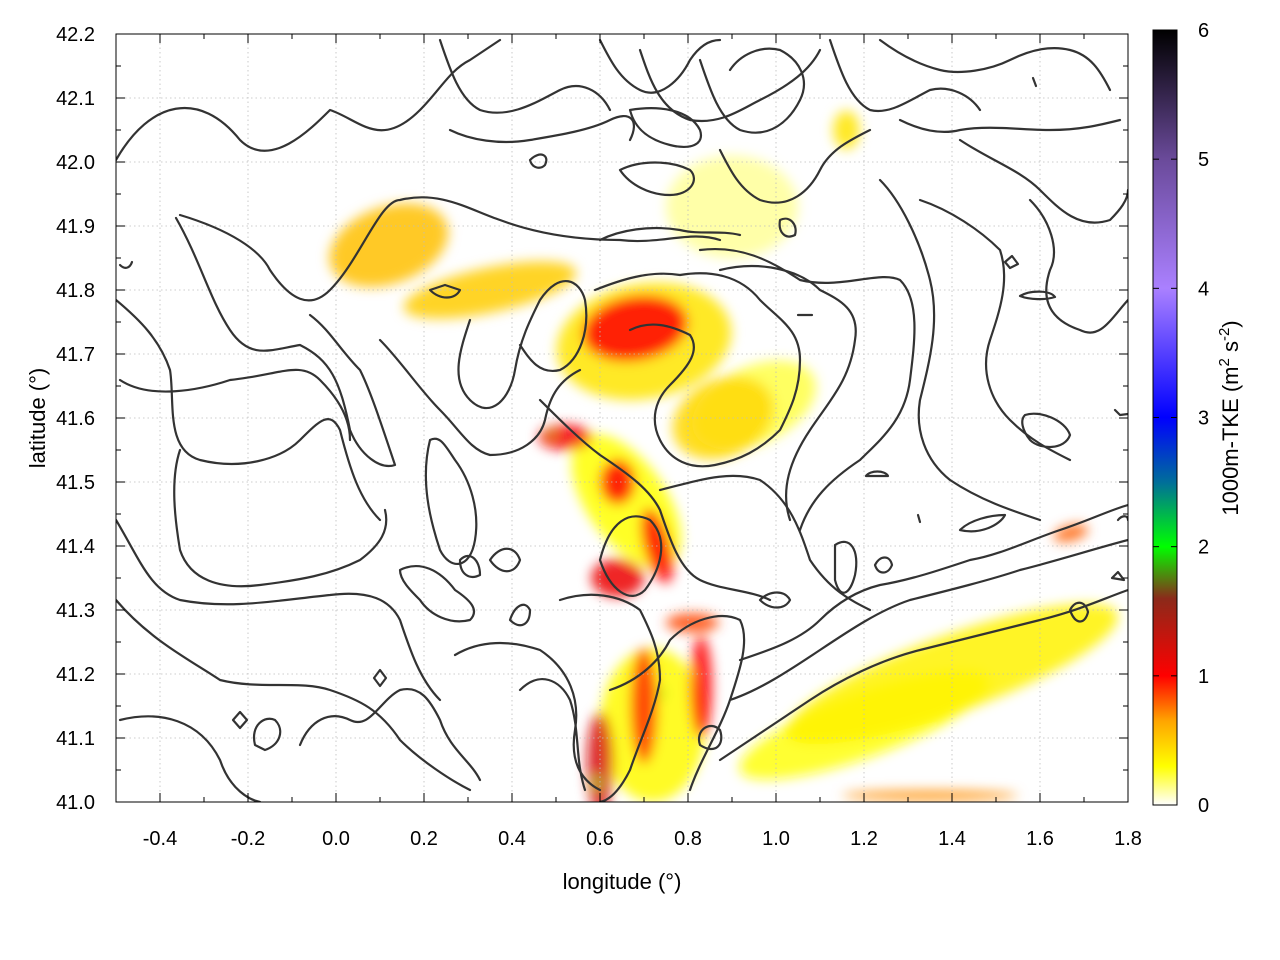 The height and width of the screenshot is (960, 1280). What do you see at coordinates (75, 163) in the screenshot?
I see `y-tick-label: 42.0` at bounding box center [75, 163].